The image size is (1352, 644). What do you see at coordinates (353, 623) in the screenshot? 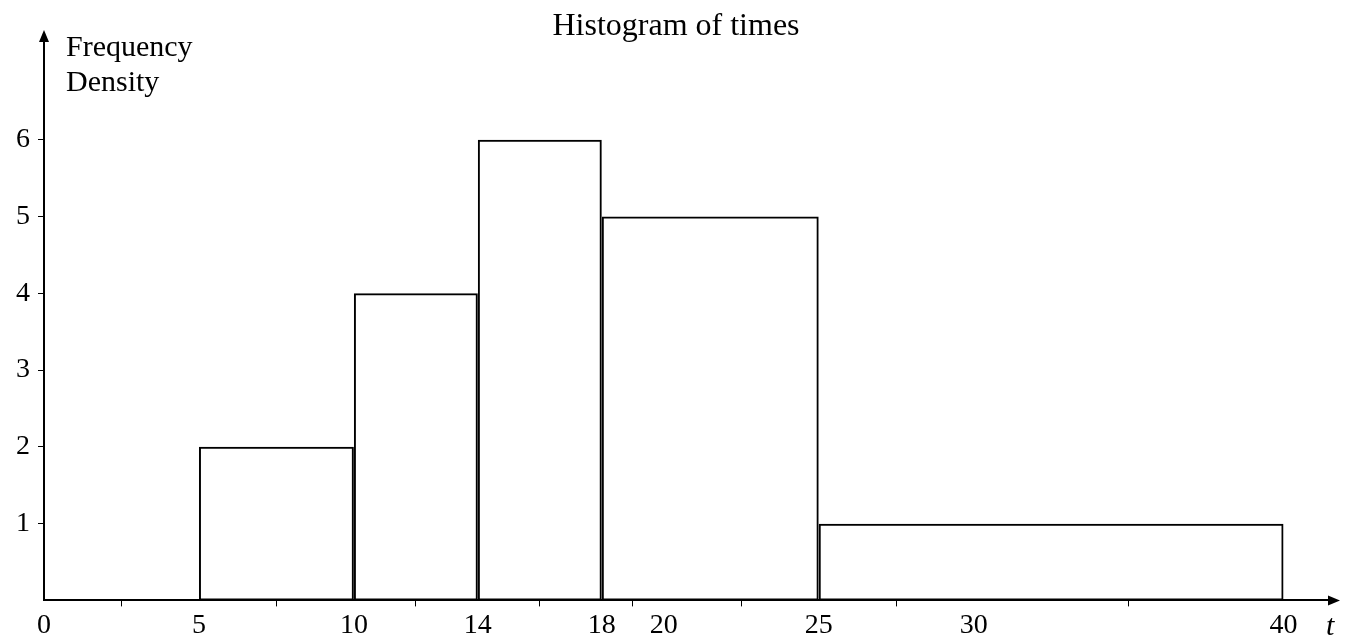
I see `x-tick-label: 10` at bounding box center [353, 623].